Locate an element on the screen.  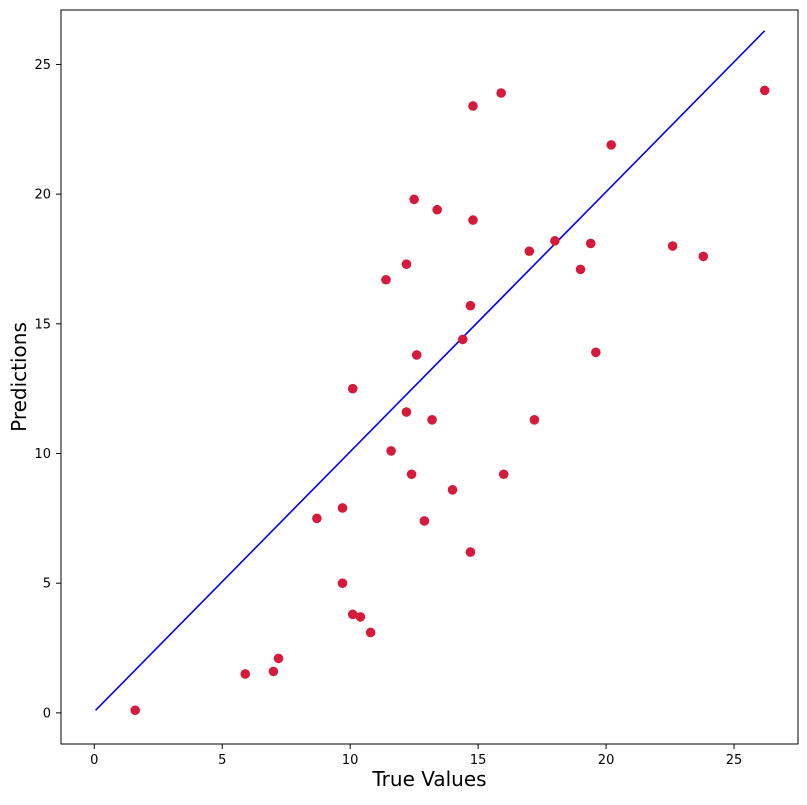
x-axis-title: True Values is located at coordinates (428, 779).